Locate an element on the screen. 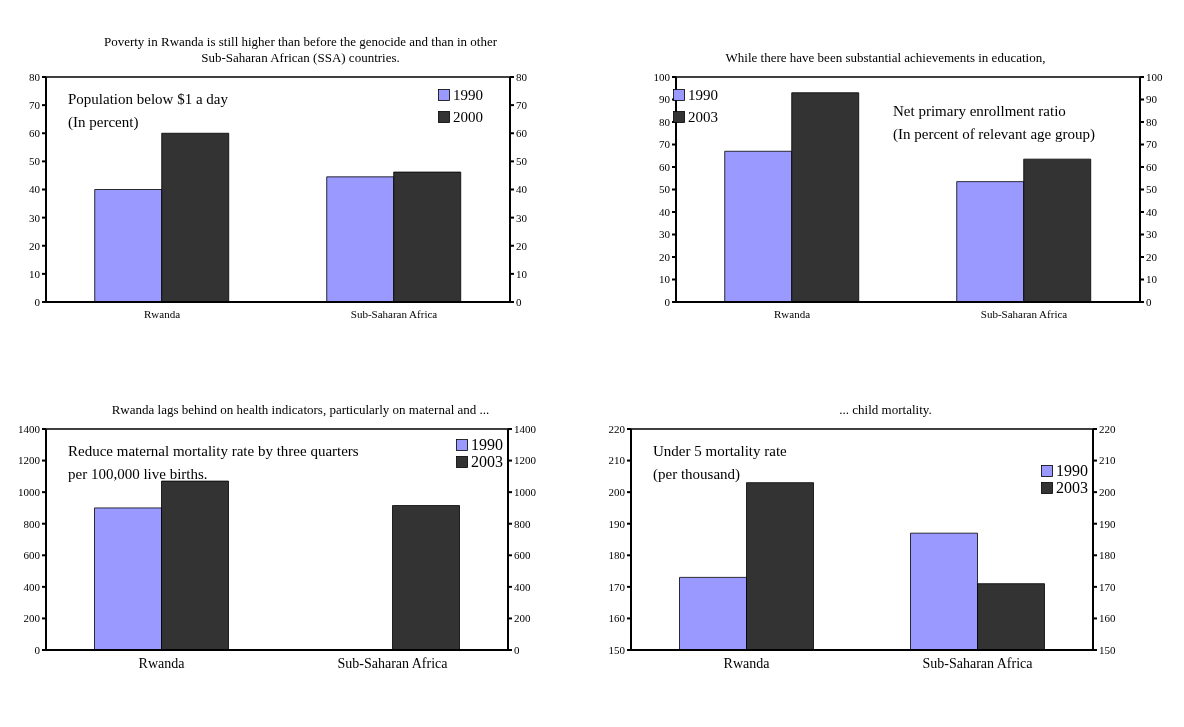 The height and width of the screenshot is (727, 1184). y2-tick-label: 90 is located at coordinates (1152, 99).